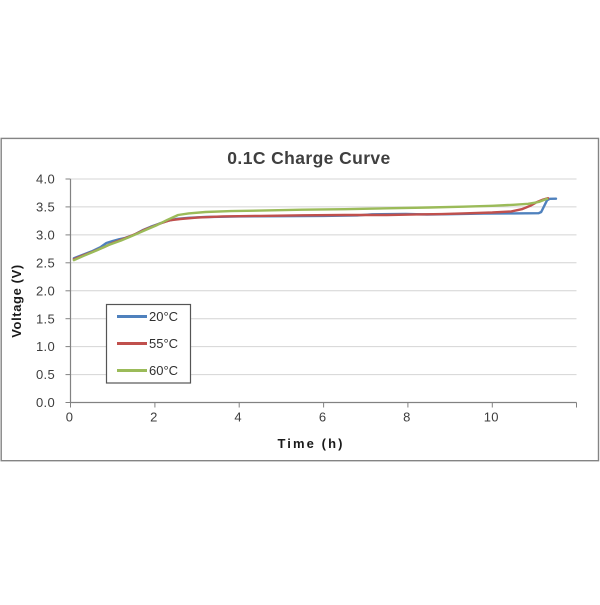 This screenshot has height=605, width=600. What do you see at coordinates (163, 343) in the screenshot?
I see `svg-text: 55°C` at bounding box center [163, 343].